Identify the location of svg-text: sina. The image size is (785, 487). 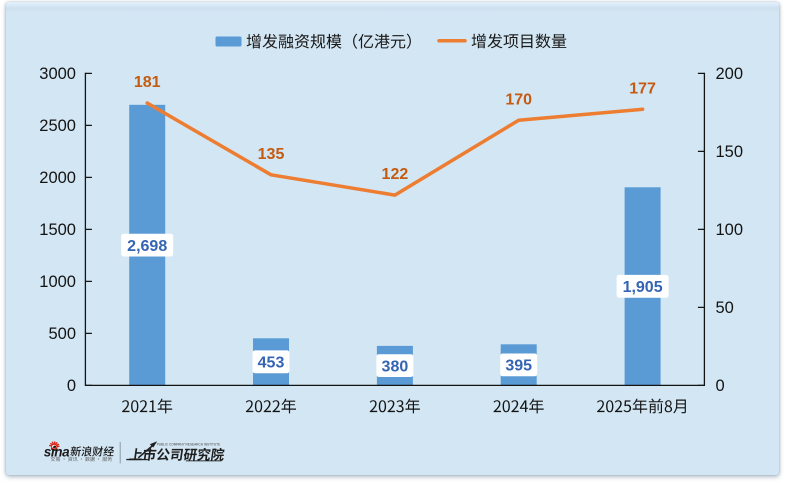
(57, 451).